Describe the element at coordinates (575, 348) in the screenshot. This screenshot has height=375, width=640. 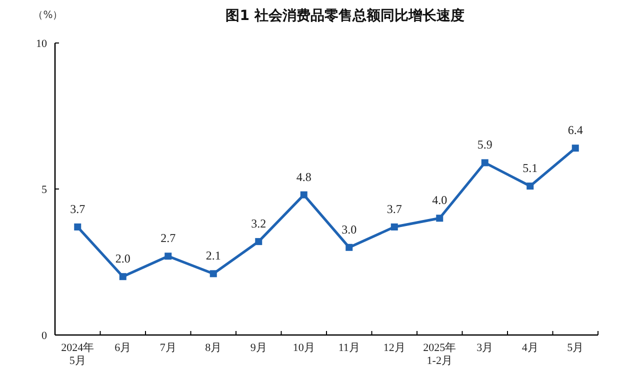
I see `x-tick-label: 5月` at that location.